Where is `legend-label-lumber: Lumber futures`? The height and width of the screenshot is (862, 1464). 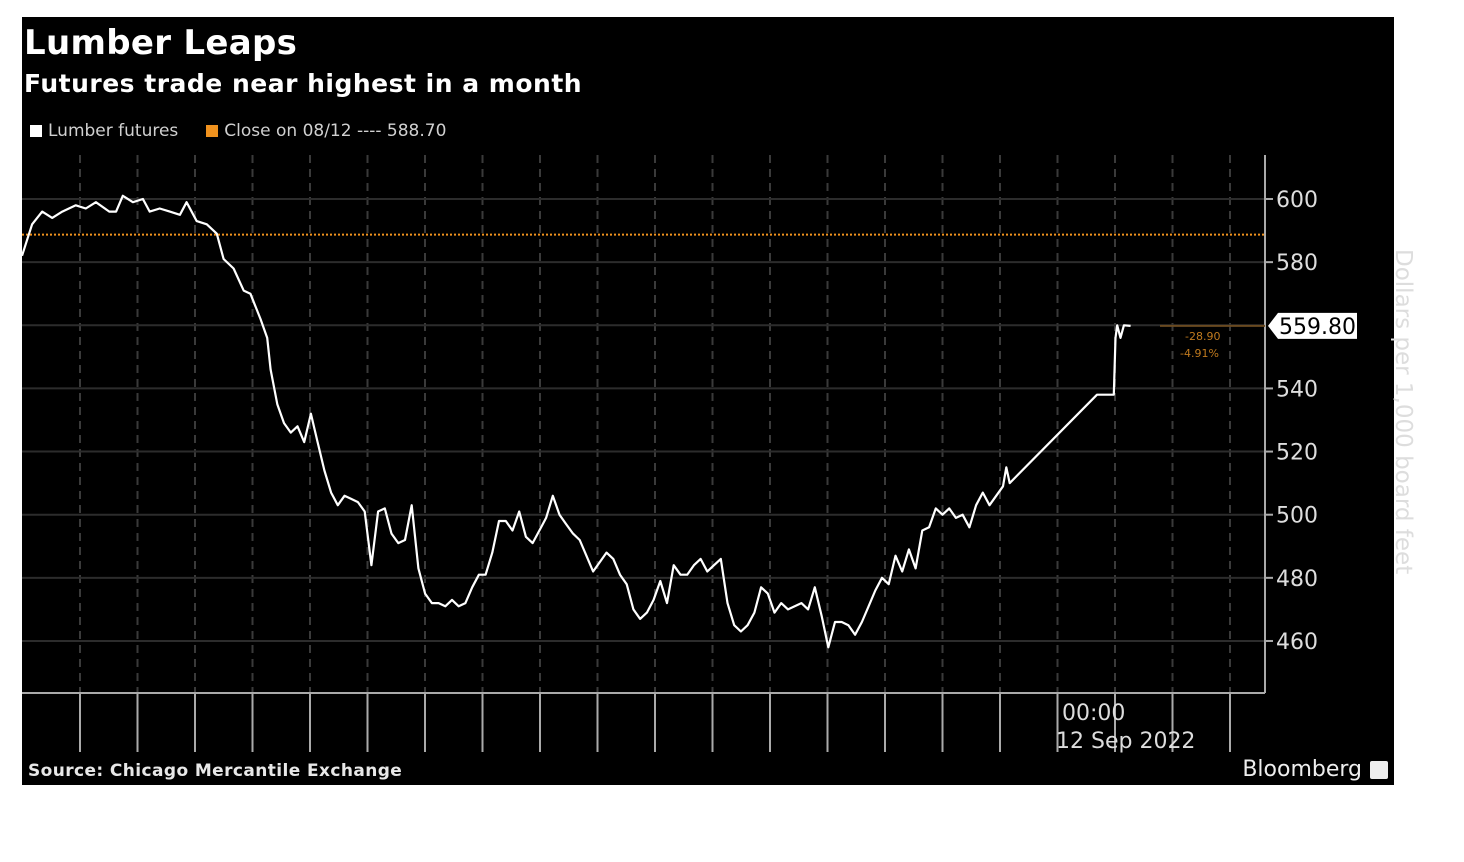 legend-label-lumber: Lumber futures is located at coordinates (113, 131).